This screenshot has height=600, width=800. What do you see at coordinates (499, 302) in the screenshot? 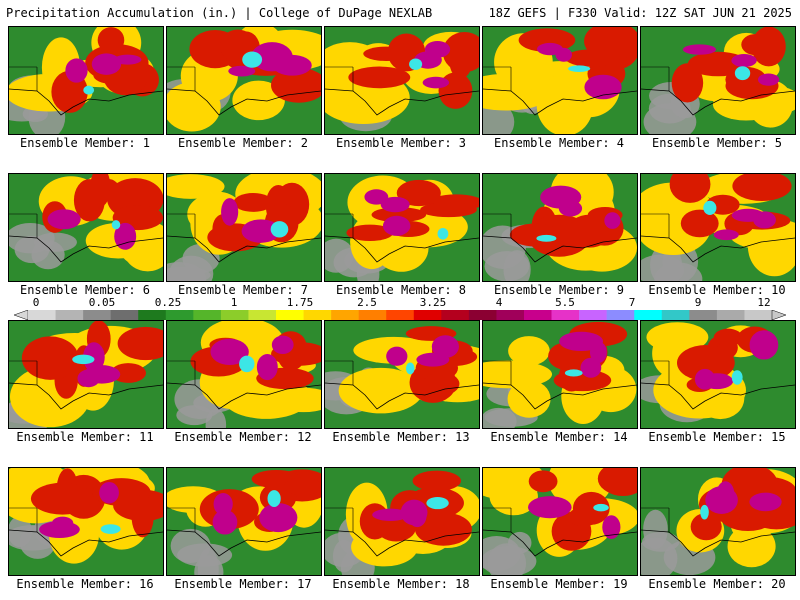
I see `colorbar-tick-label: 4` at bounding box center [499, 302].